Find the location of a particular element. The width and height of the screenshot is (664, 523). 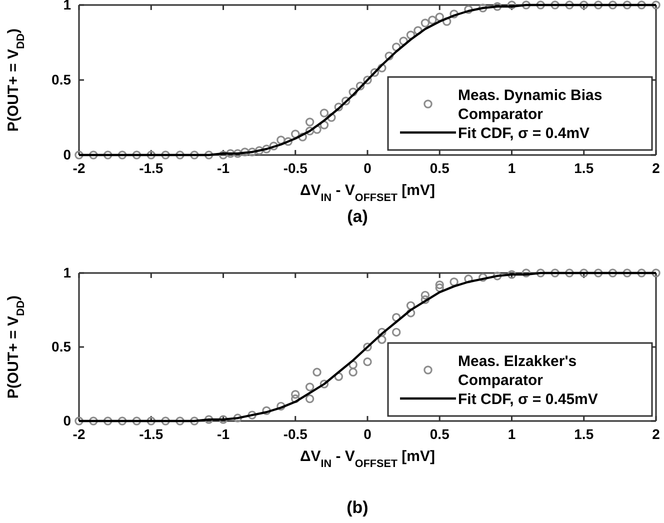

text: (a) is located at coordinates (357, 216).